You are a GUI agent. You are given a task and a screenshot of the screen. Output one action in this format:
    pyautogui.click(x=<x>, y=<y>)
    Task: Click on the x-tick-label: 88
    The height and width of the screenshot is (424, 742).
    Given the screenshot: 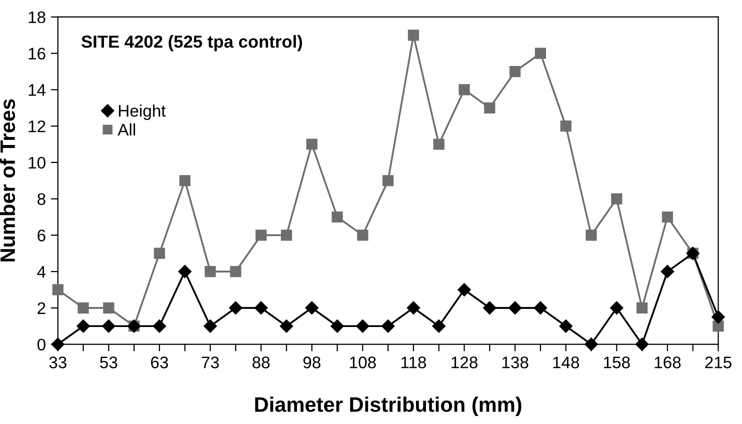 What is the action you would take?
    pyautogui.click(x=261, y=362)
    